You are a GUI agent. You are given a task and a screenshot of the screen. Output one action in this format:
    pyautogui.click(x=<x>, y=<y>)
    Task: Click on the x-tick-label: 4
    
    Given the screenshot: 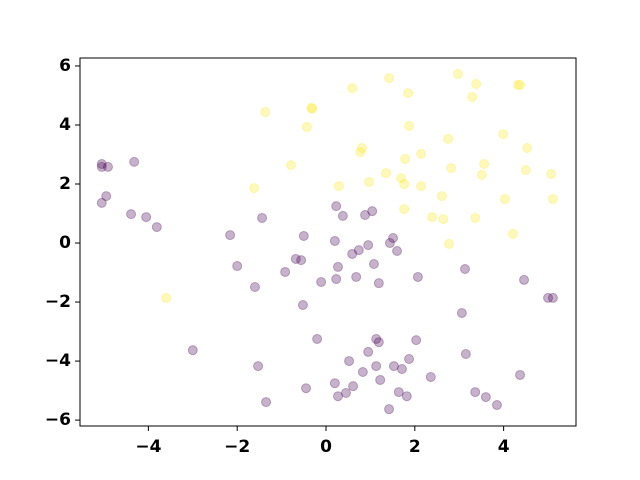 What is the action you would take?
    pyautogui.click(x=504, y=447)
    